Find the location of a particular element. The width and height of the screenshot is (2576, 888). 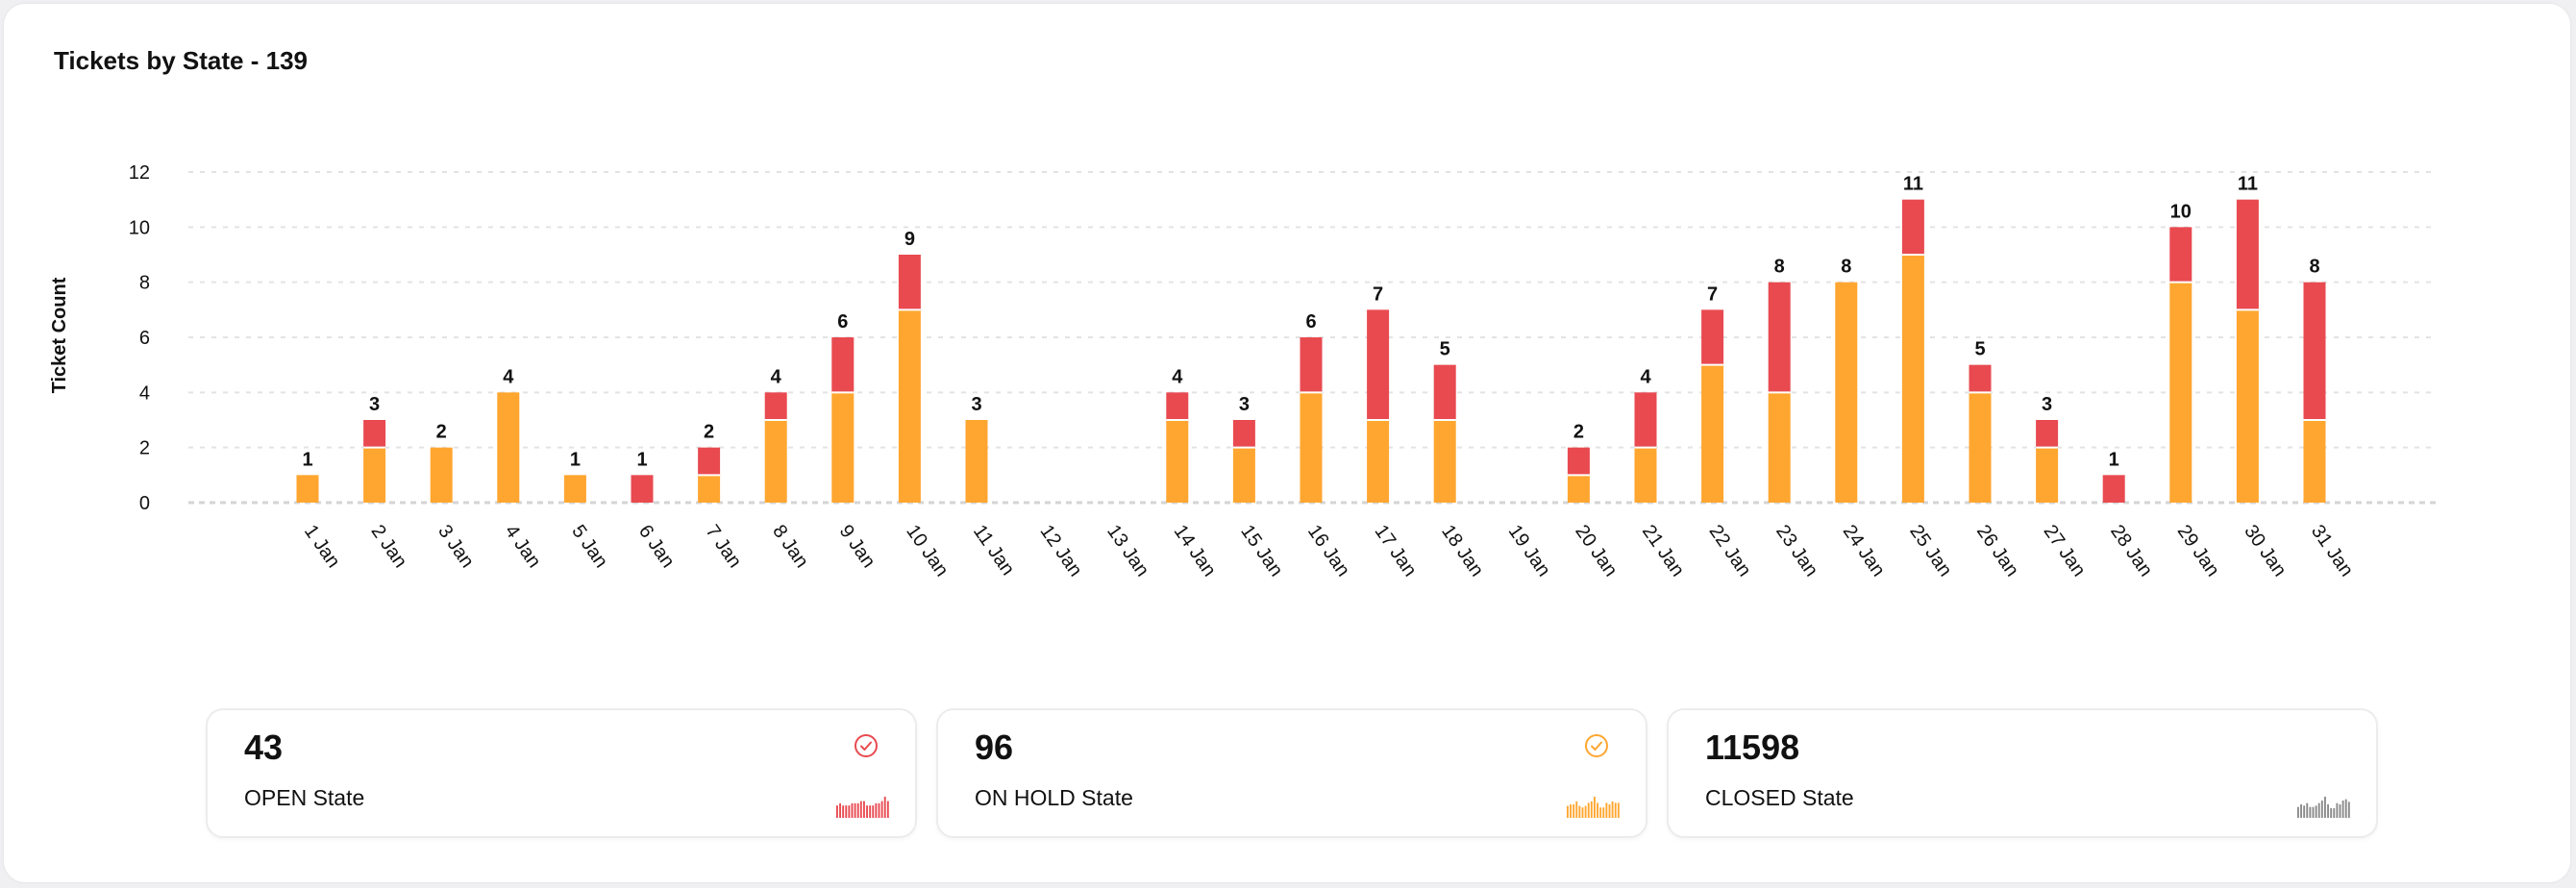

y-tick-label: 6 is located at coordinates (145, 338).